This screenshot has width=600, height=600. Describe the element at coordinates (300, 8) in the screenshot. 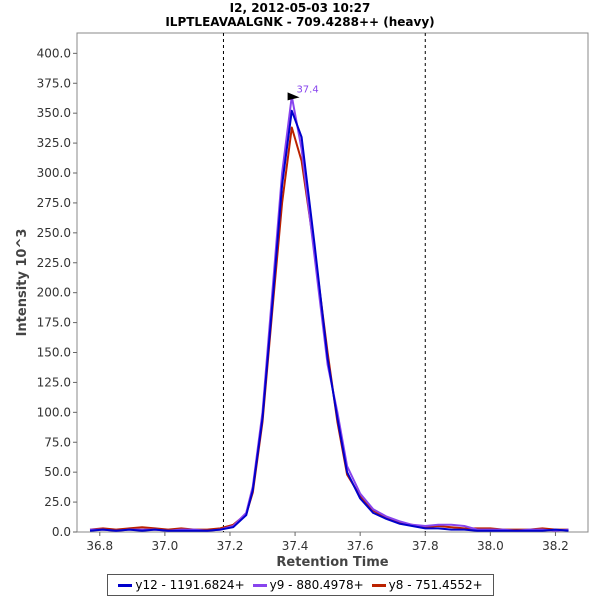

I see `chart-title: I2, 2012-05-03 10:27` at that location.